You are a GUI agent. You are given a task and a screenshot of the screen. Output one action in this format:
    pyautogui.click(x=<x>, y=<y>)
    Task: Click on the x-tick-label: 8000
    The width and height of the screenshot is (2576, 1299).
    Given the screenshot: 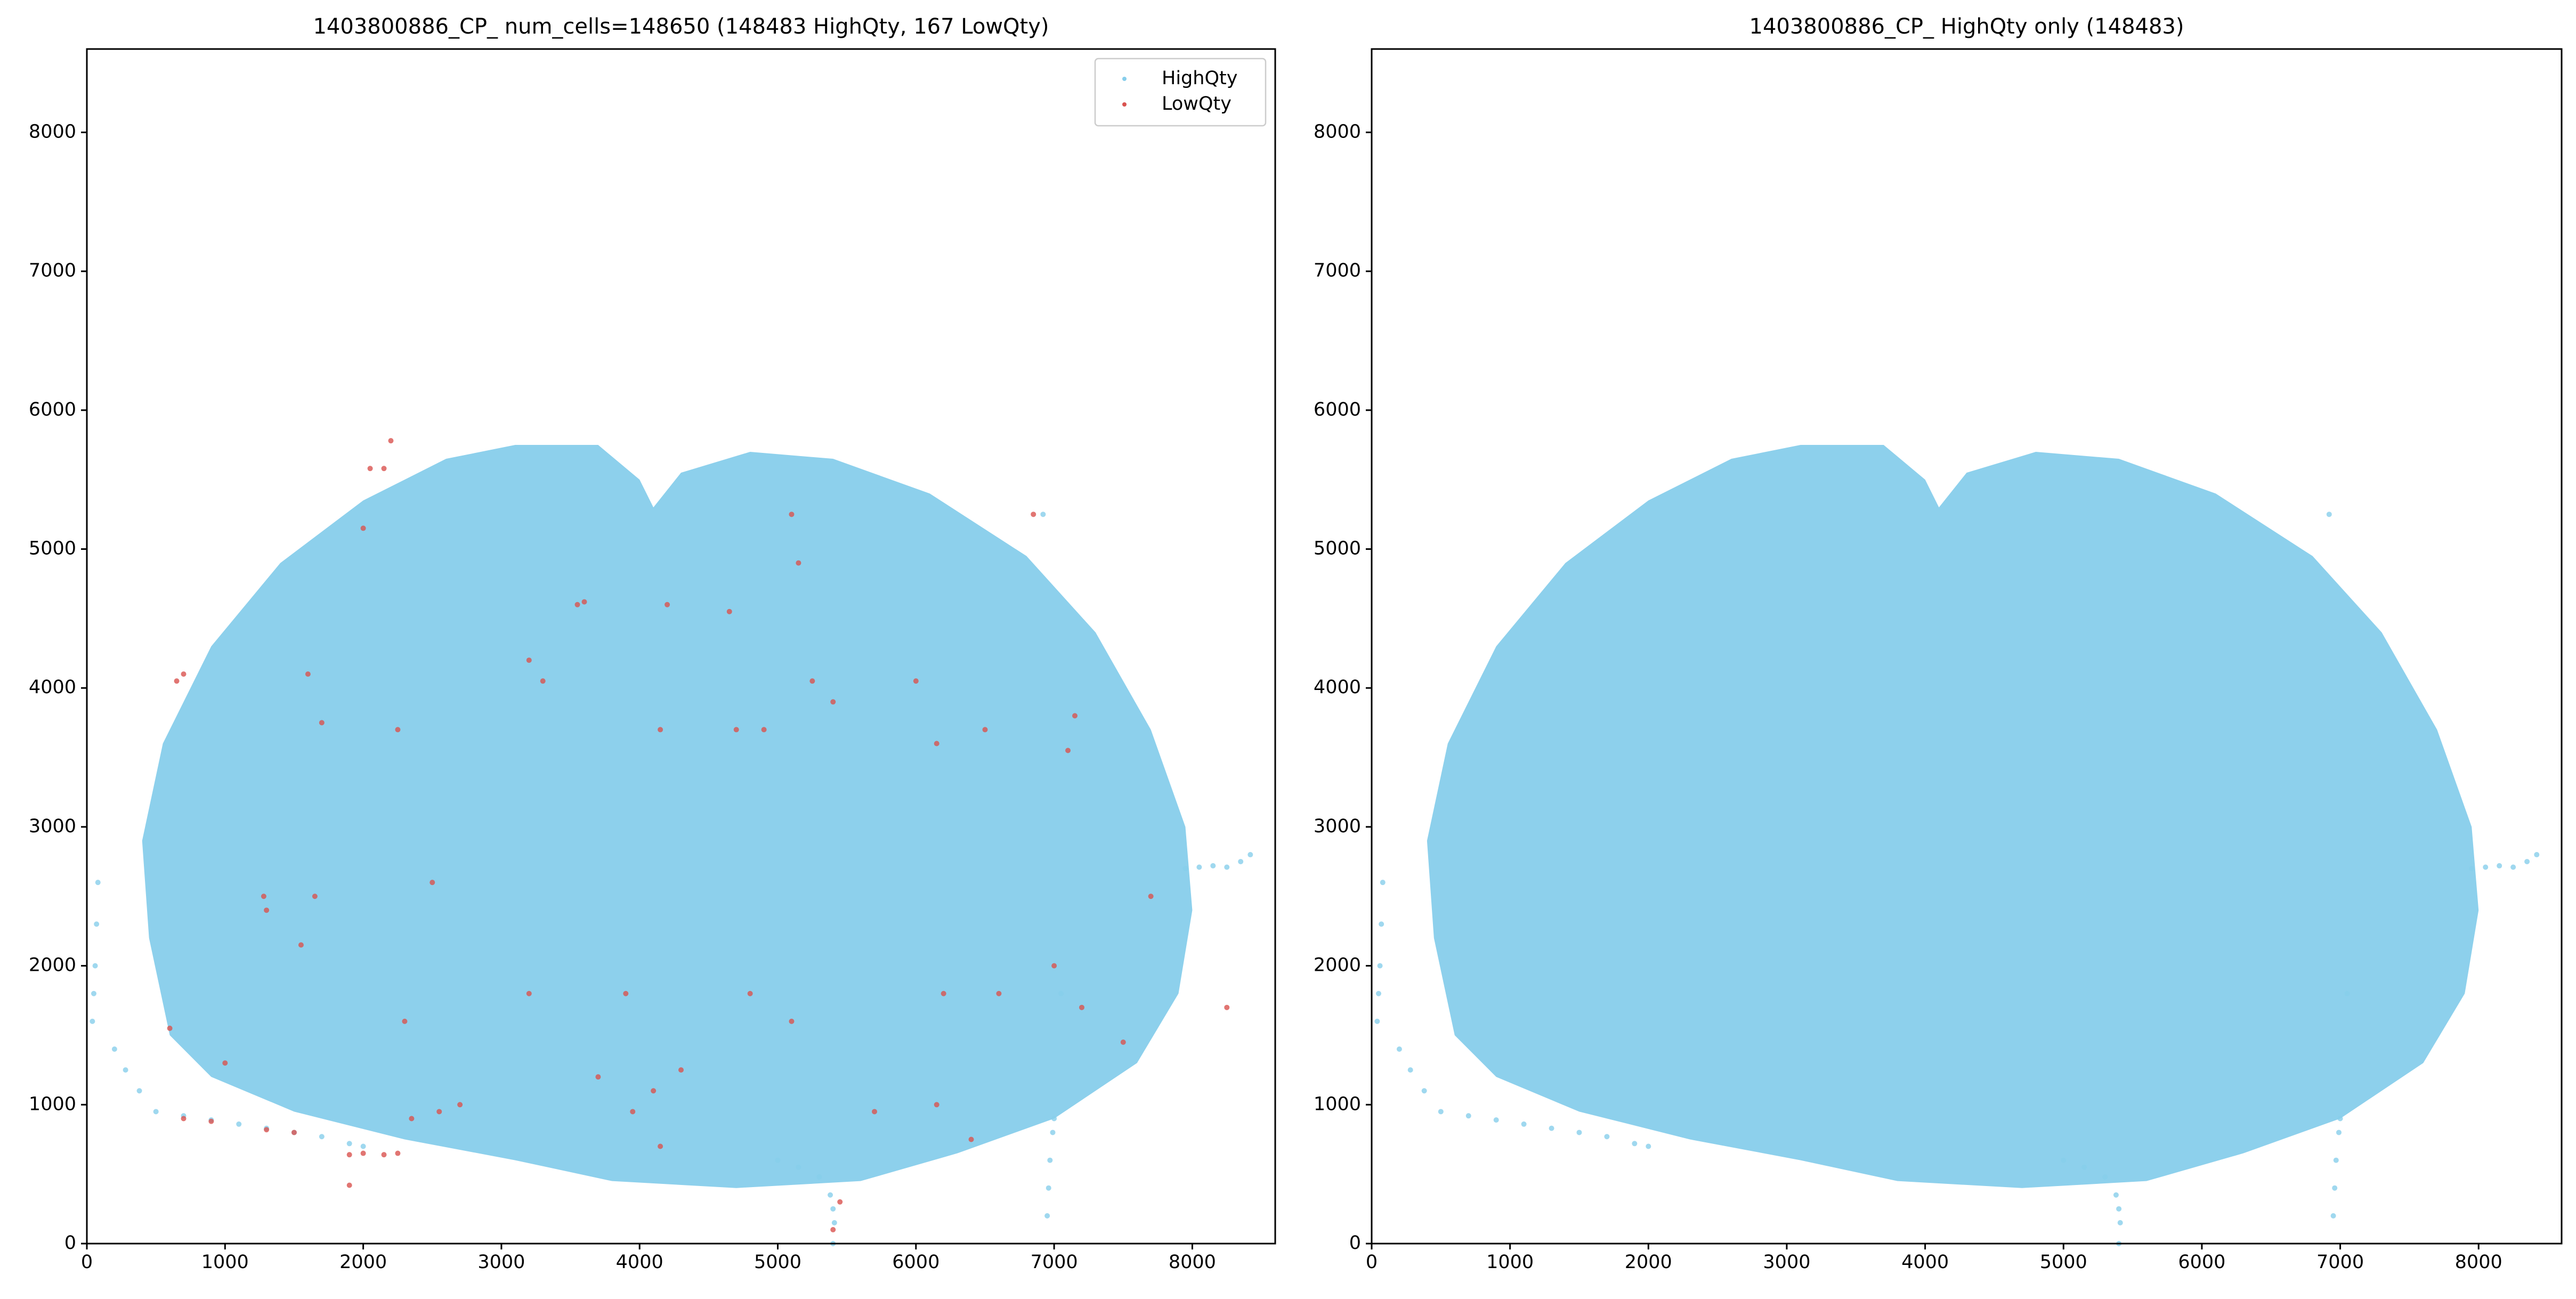 What is the action you would take?
    pyautogui.click(x=2479, y=1263)
    